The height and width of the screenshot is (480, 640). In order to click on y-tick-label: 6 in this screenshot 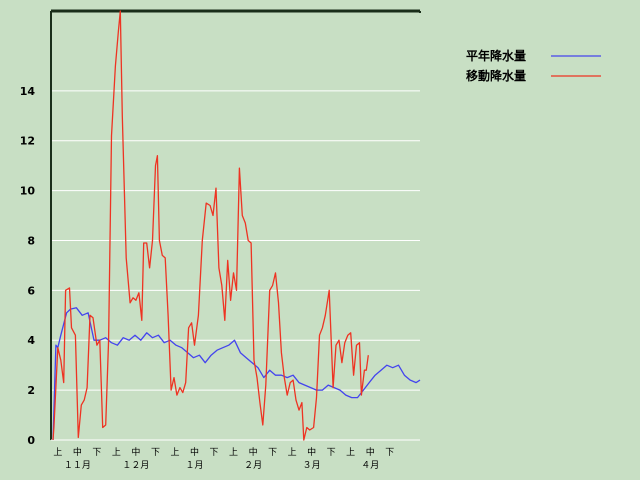, I will do `click(31, 290)`.